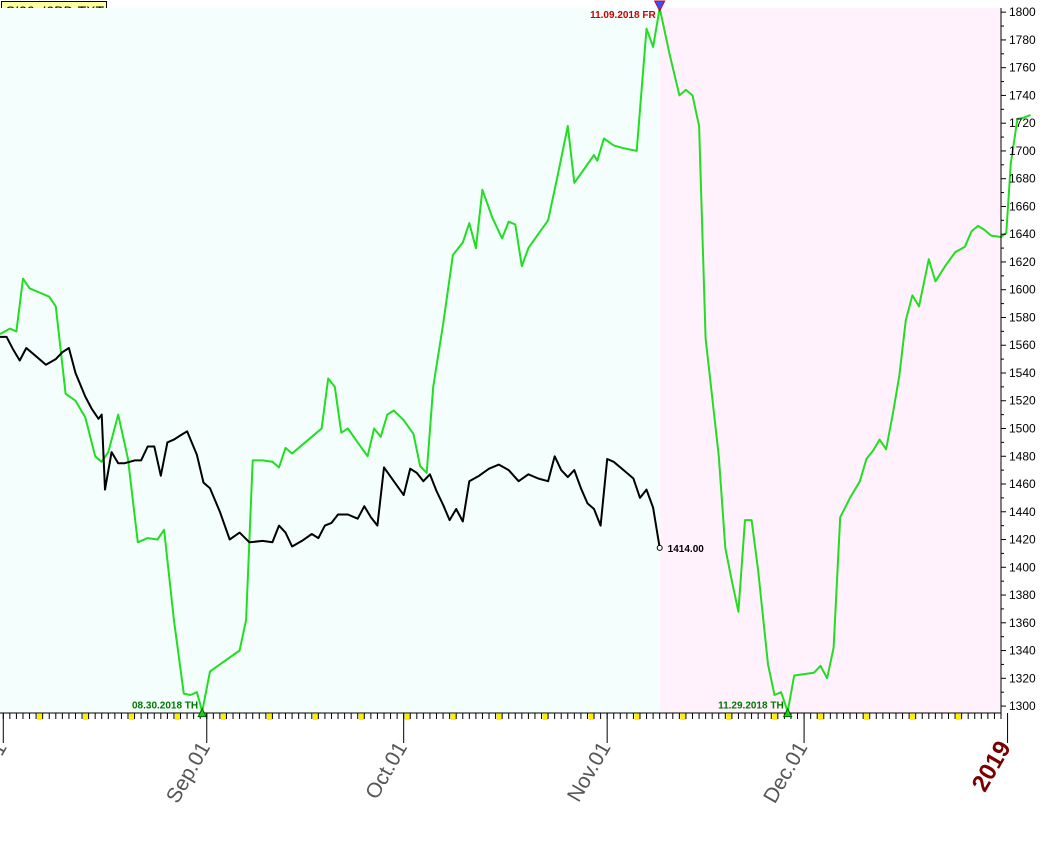 This screenshot has height=849, width=1063. I want to click on y-tick-label: 1720, so click(1022, 123).